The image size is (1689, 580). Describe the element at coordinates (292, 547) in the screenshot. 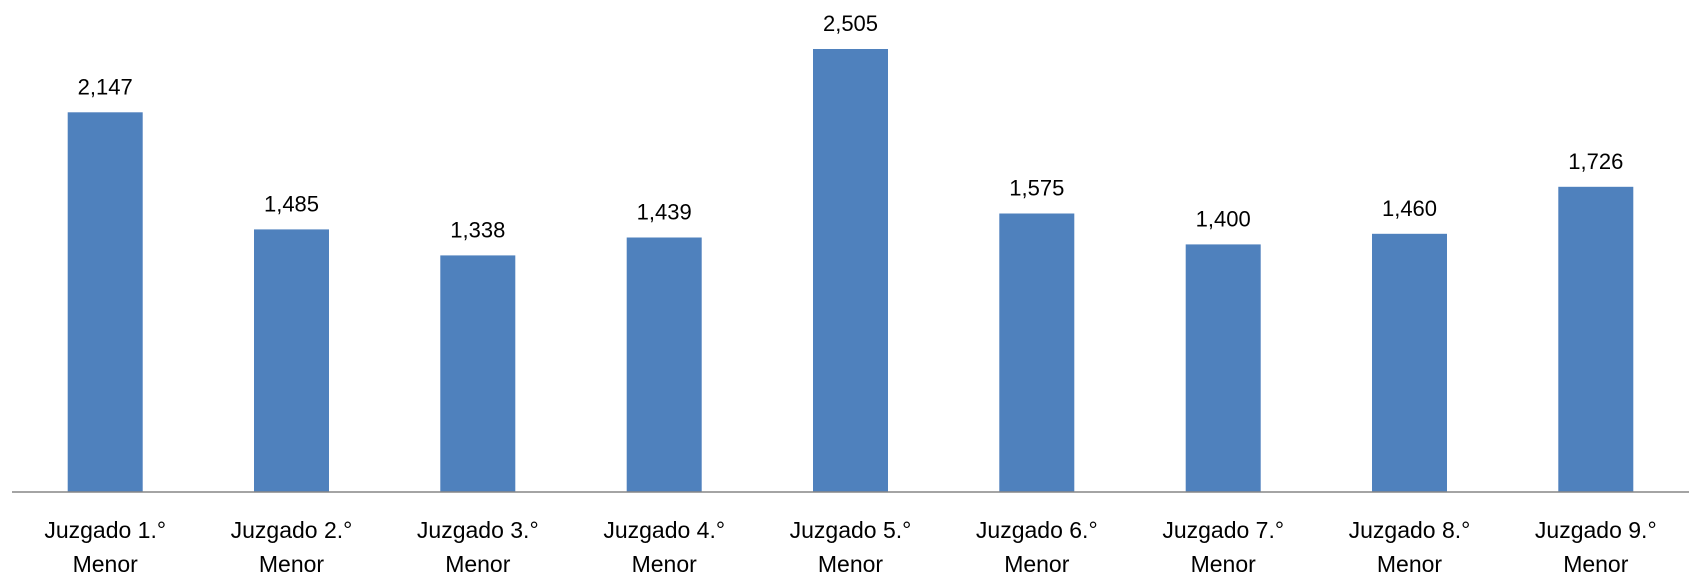

I see `x-tick-label-2: Juzgado 2.° Menor` at that location.